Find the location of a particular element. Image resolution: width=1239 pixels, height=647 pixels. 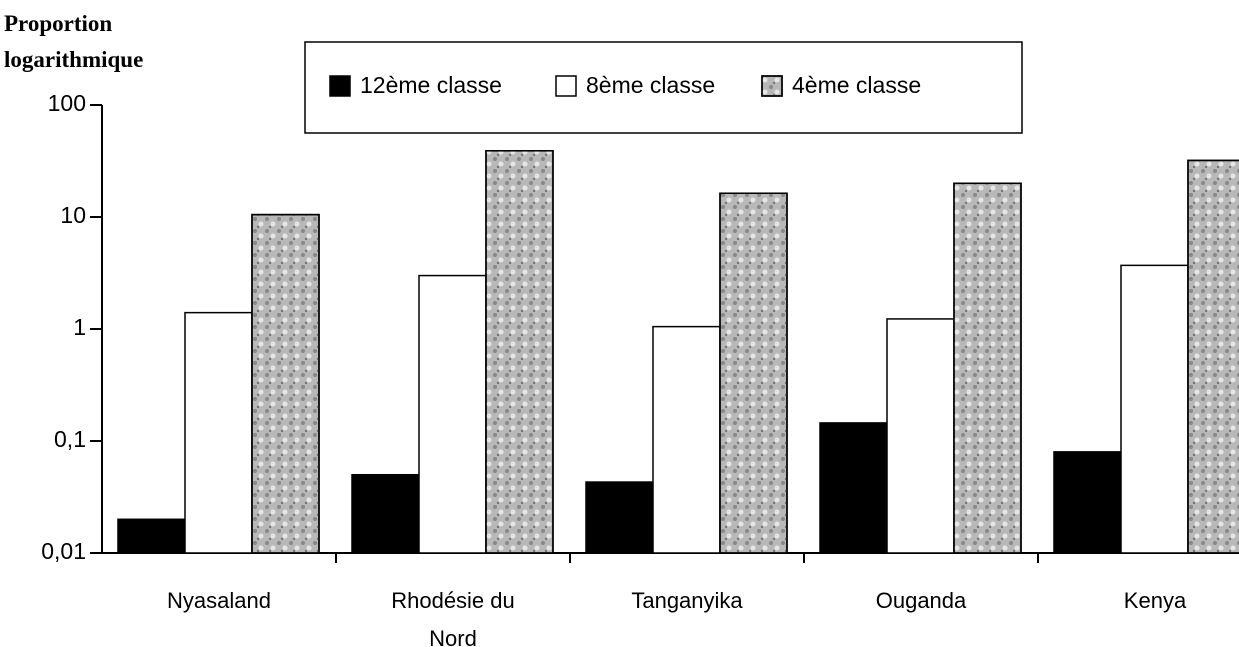

legend-box is located at coordinates (663, 87).